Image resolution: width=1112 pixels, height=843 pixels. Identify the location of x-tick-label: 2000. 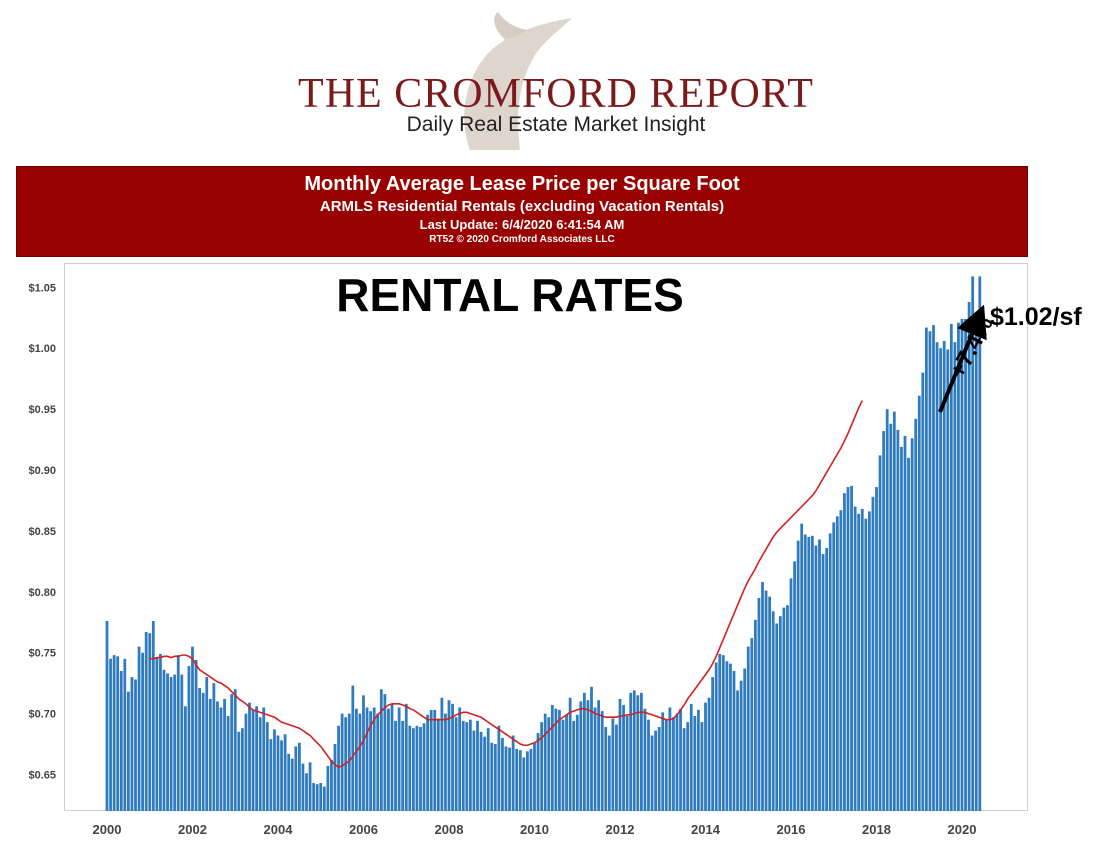
(107, 829).